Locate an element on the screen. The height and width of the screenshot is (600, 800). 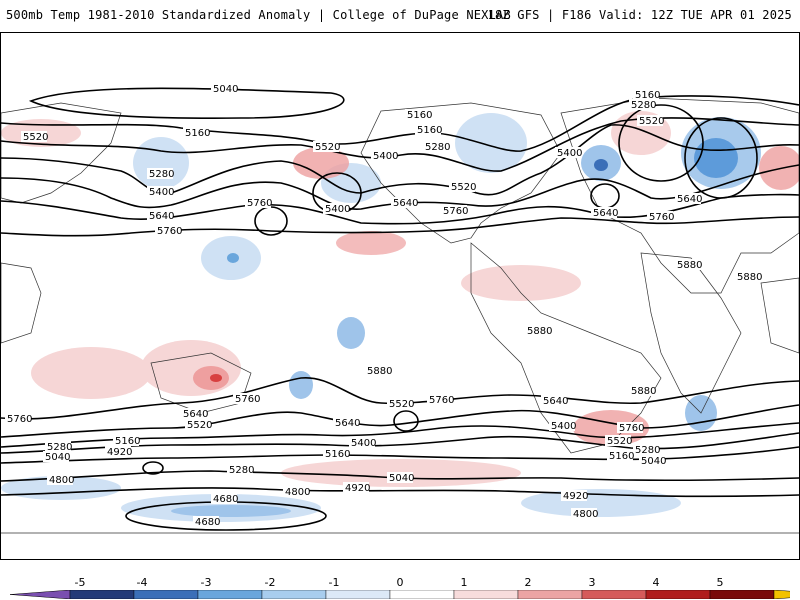
contour-label: 4680 is located at coordinates (224, 499).